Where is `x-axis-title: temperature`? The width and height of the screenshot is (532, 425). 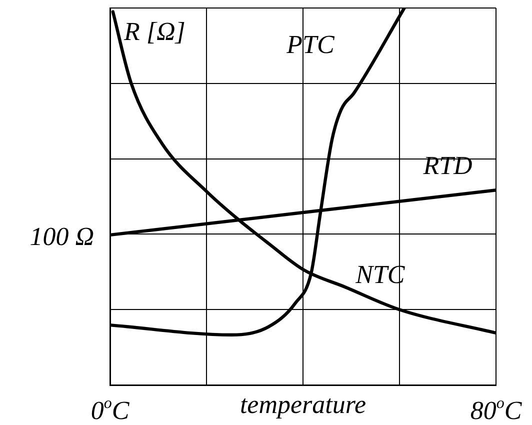
x-axis-title: temperature is located at coordinates (303, 404).